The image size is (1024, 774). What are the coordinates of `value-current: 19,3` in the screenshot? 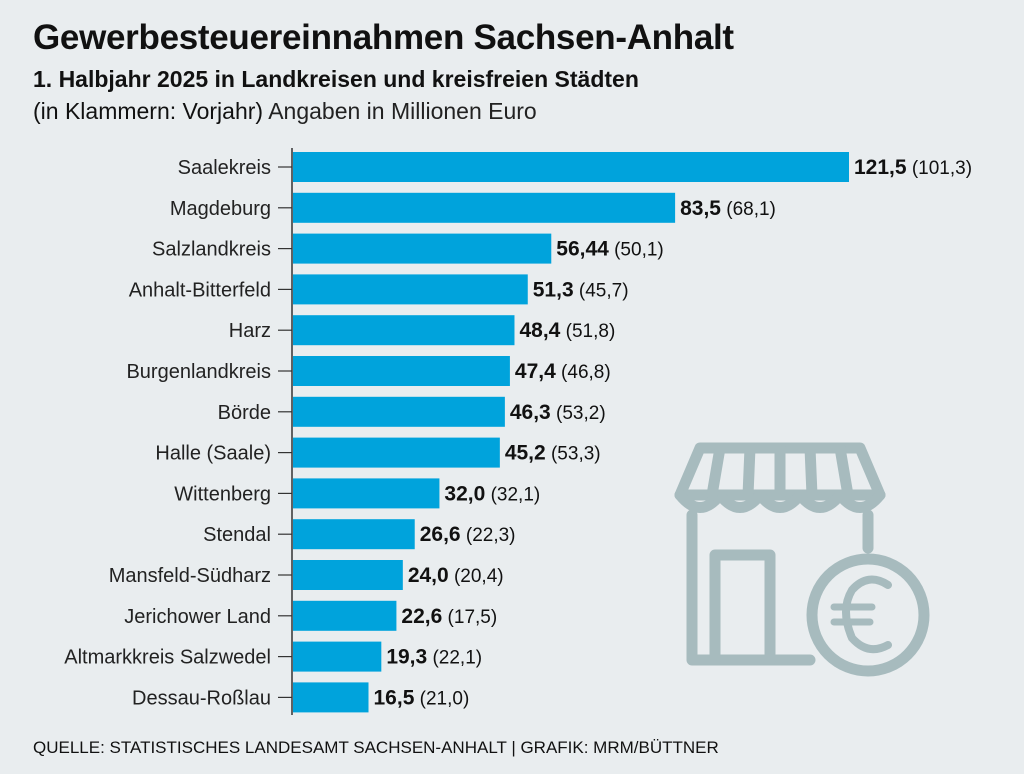 It's located at (406, 657).